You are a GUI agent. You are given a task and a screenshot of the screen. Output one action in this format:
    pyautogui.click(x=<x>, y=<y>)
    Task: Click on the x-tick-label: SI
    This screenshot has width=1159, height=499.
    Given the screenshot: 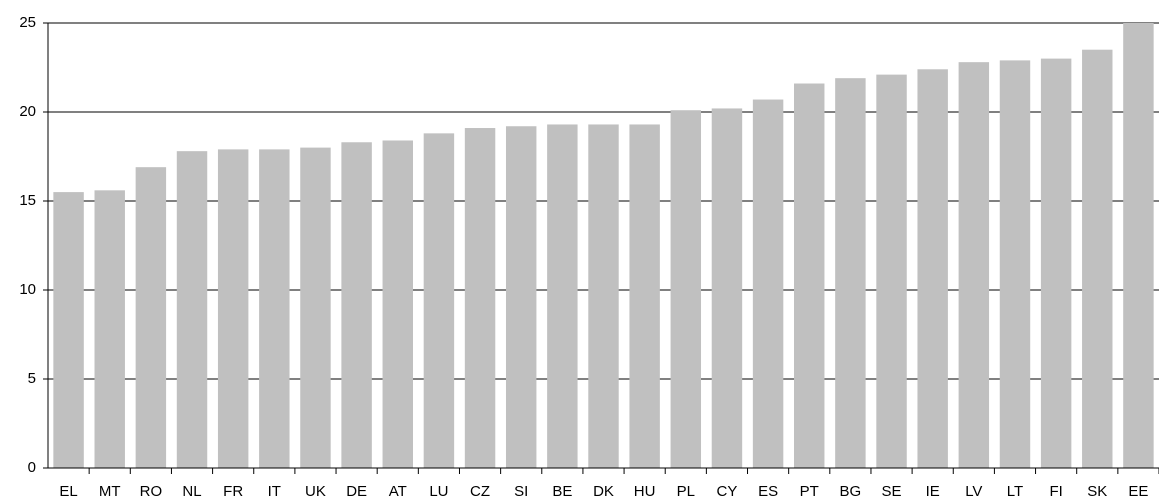 What is the action you would take?
    pyautogui.click(x=521, y=491)
    